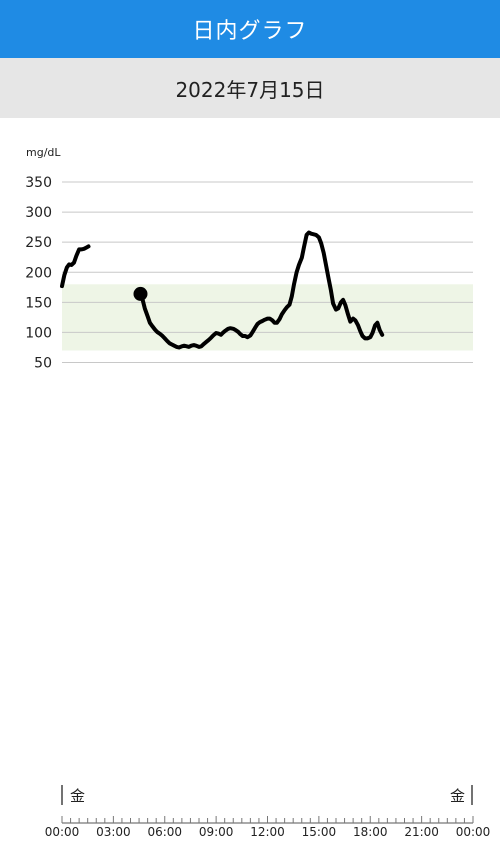  What do you see at coordinates (473, 832) in the screenshot?
I see `x-tick-label-8: 00:00` at bounding box center [473, 832].